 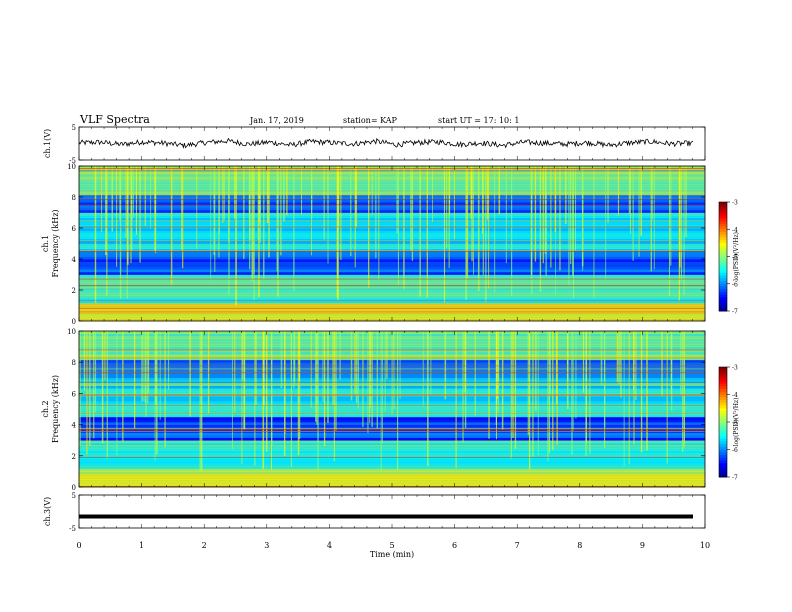 I want to click on ch2-spectrogram-ytick-label: 10, so click(x=71, y=332).